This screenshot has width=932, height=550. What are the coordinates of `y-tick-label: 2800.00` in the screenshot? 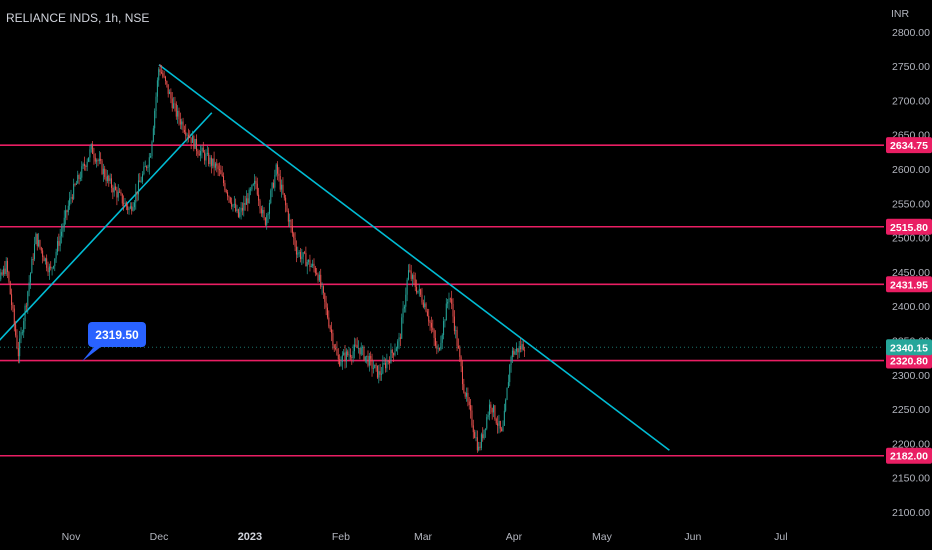 It's located at (911, 33).